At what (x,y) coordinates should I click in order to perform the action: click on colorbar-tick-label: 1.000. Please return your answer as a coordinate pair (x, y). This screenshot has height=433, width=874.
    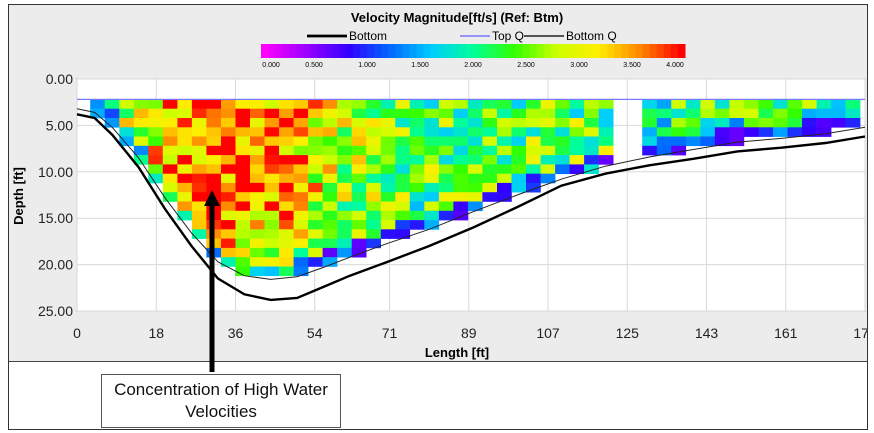
    Looking at the image, I should click on (367, 65).